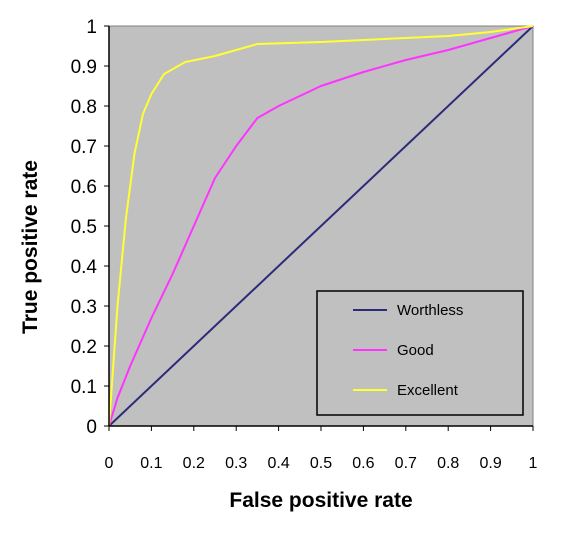 The height and width of the screenshot is (533, 568). What do you see at coordinates (151, 463) in the screenshot?
I see `x-tick-label: 0.1` at bounding box center [151, 463].